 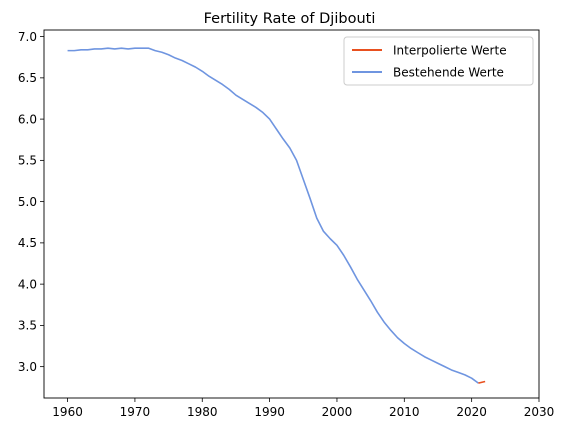 What do you see at coordinates (27, 367) in the screenshot?
I see `y-tick-label: 3.0` at bounding box center [27, 367].